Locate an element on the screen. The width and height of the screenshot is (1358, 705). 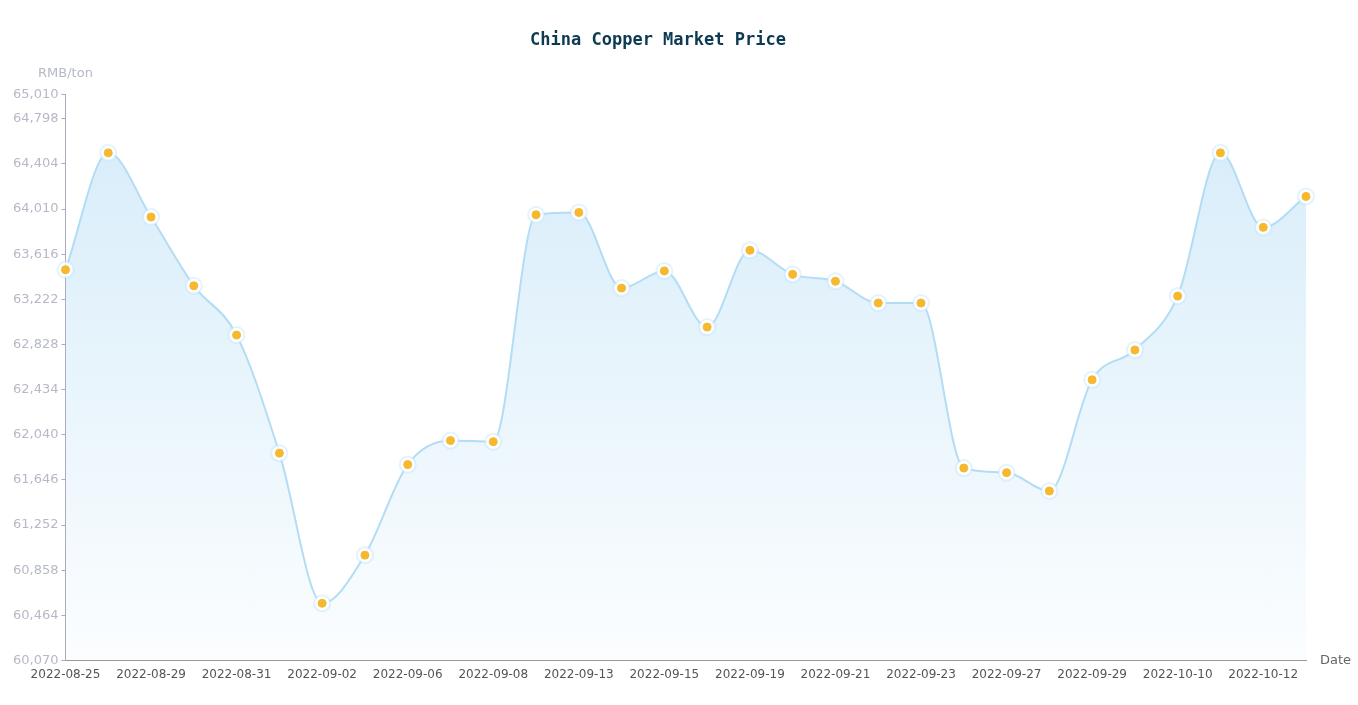
y-tick-label: 64,404 is located at coordinates (35, 163).